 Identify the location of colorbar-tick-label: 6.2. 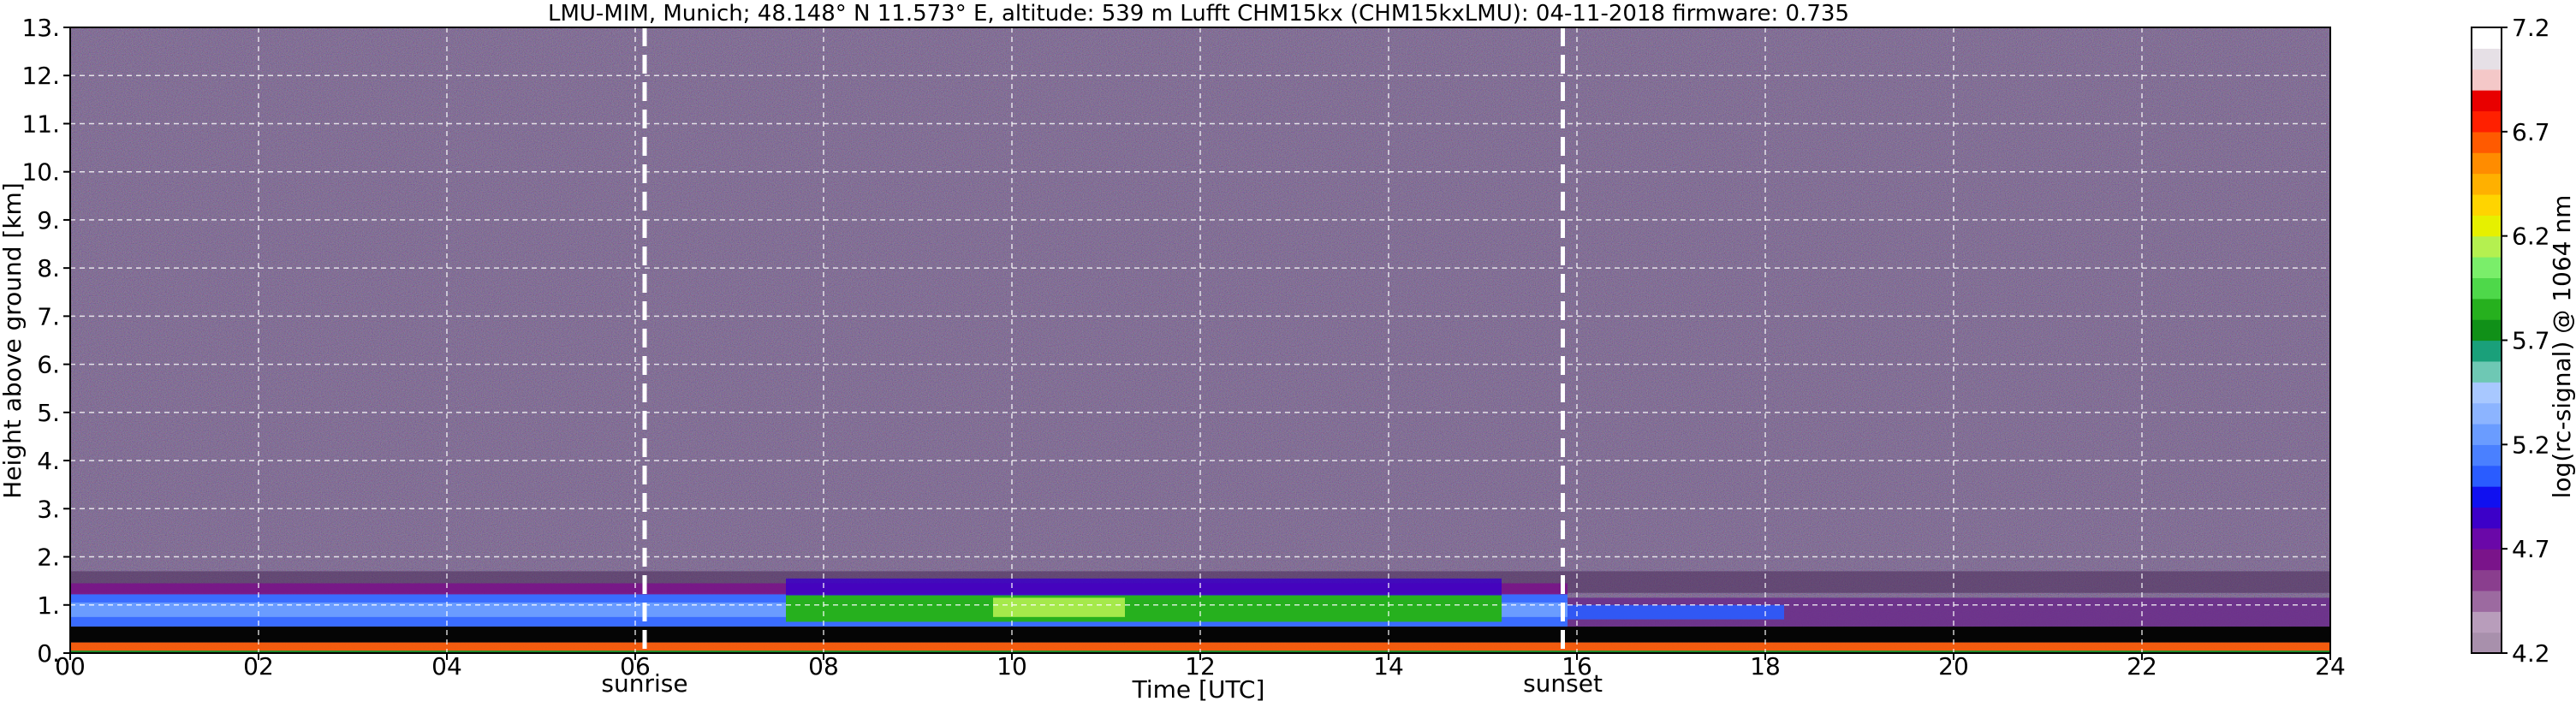
(2531, 237).